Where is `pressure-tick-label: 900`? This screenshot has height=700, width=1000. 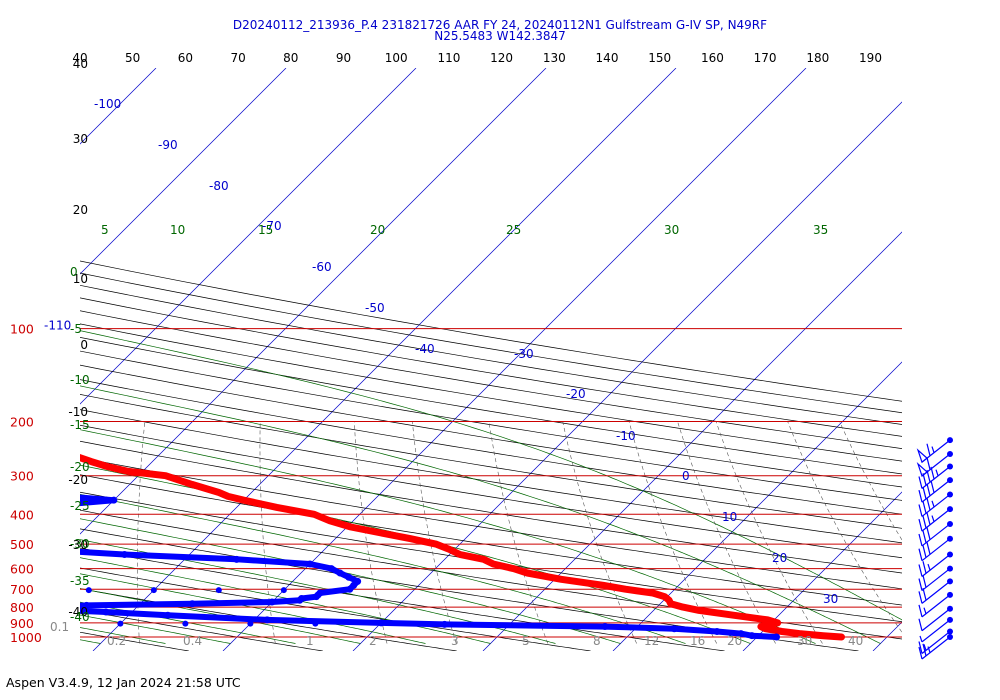
pressure-tick-label: 900 is located at coordinates (22, 623).